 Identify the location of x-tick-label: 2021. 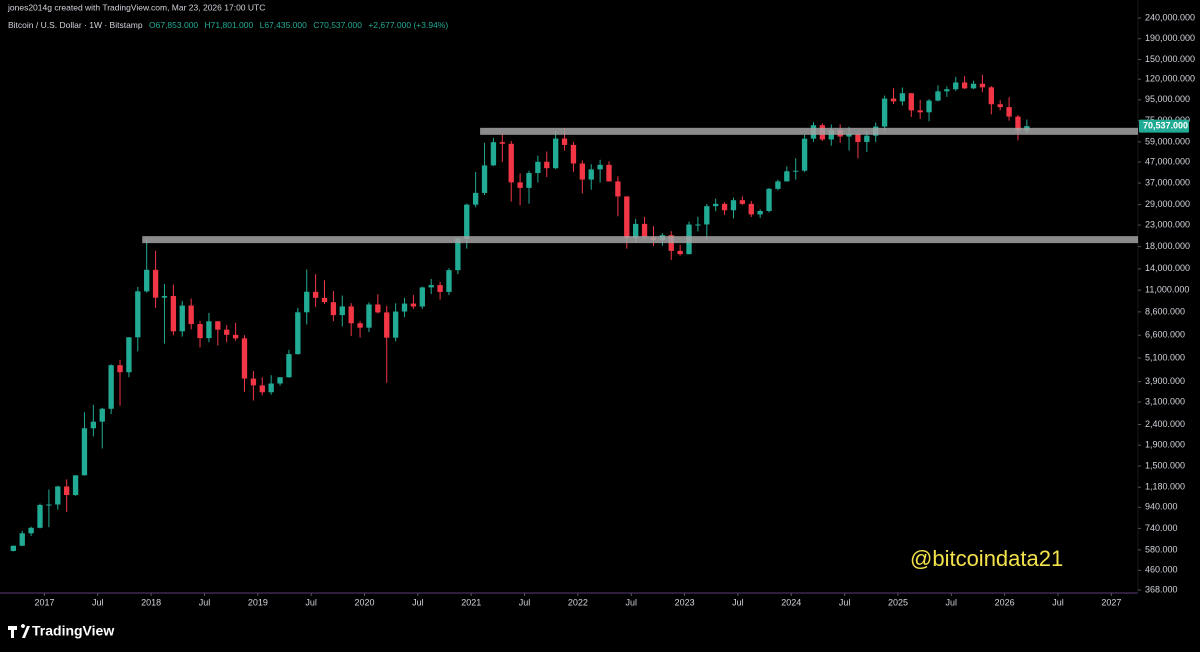
(471, 602).